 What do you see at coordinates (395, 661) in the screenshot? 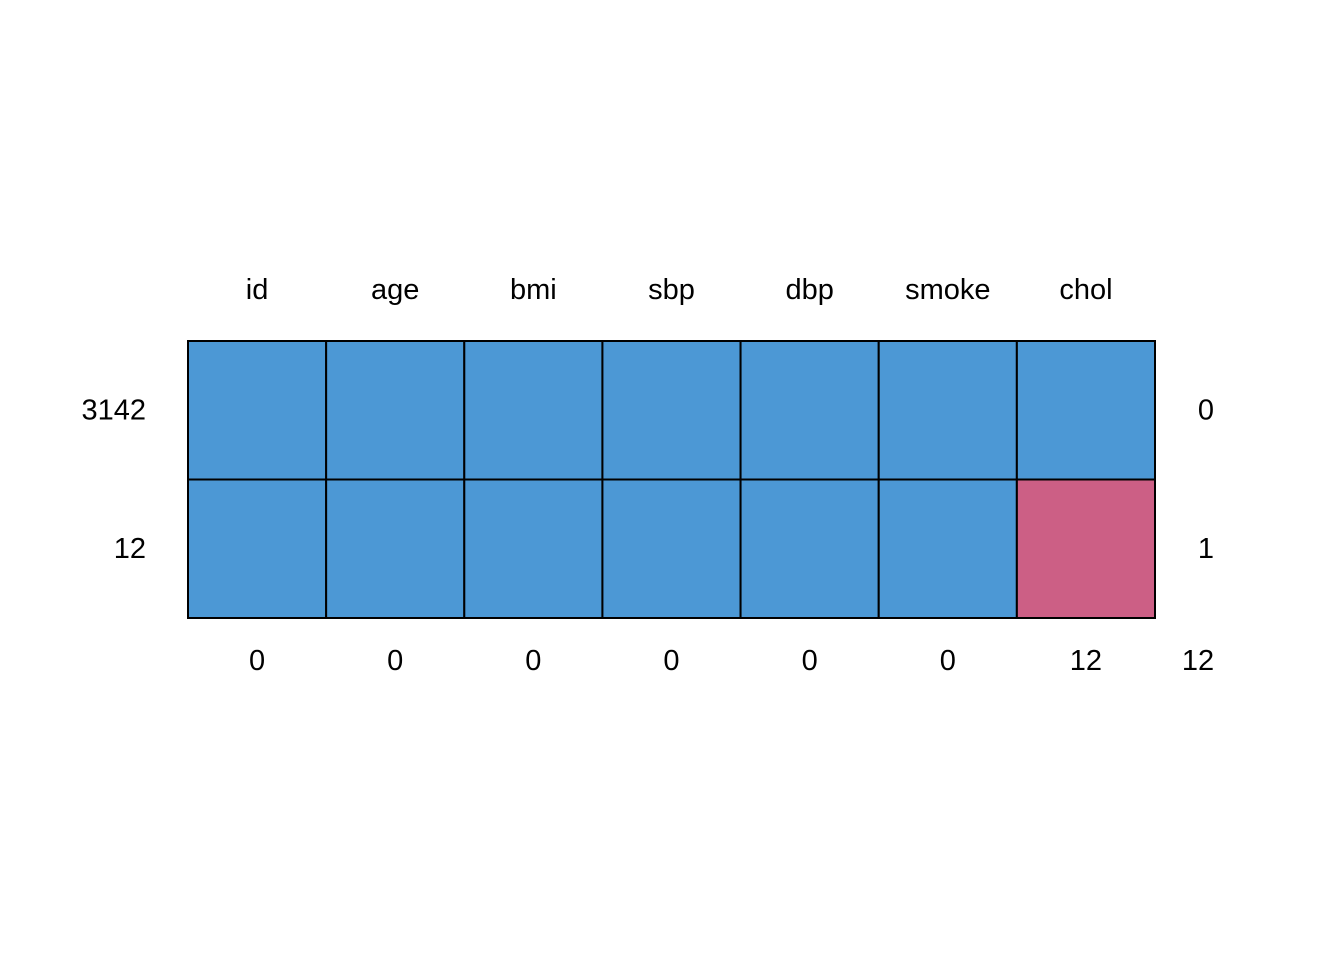
I see `column-missing-total-age: 0` at bounding box center [395, 661].